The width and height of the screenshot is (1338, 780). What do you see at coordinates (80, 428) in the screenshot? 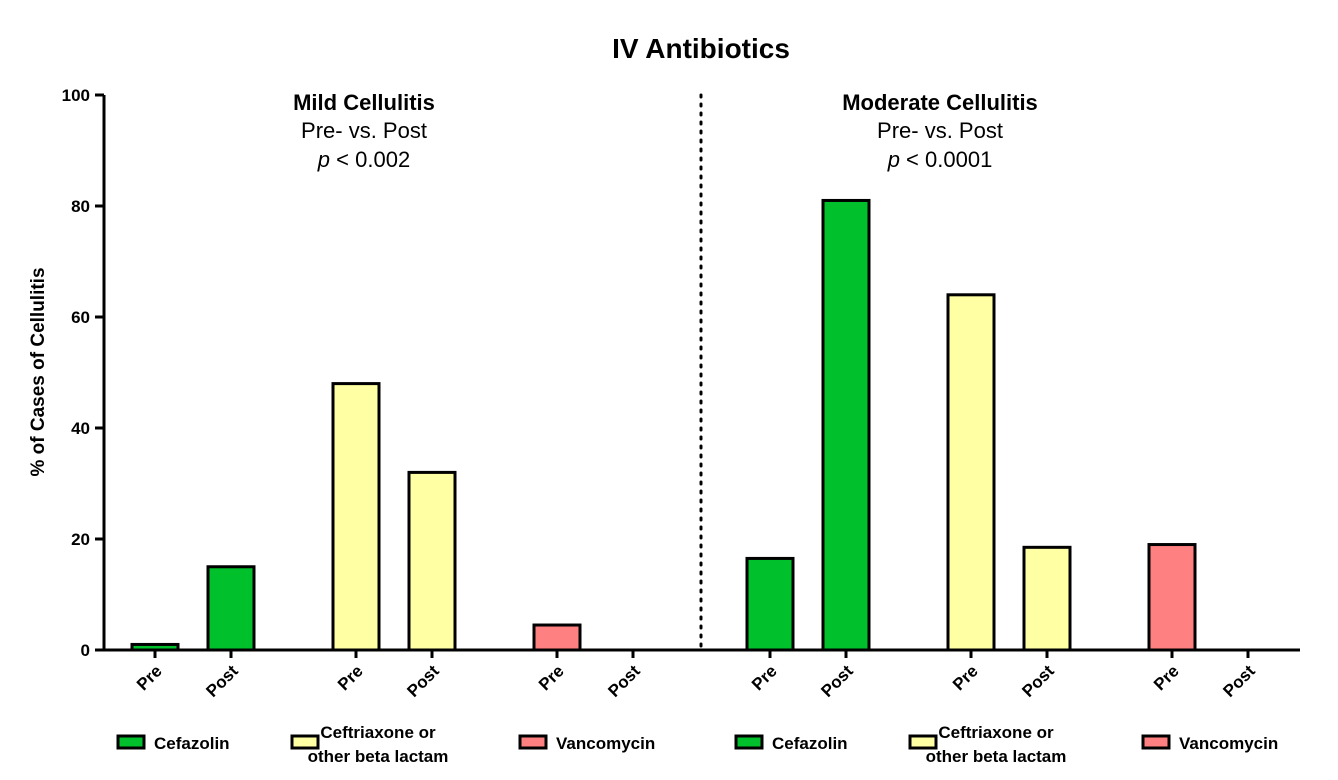
I see `y-tick-label: 40` at bounding box center [80, 428].